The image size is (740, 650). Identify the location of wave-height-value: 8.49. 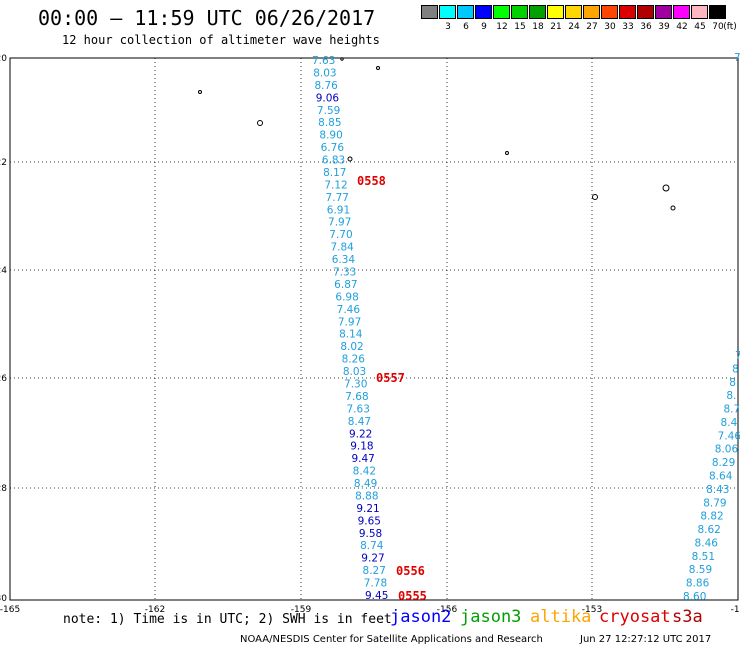
(365, 484).